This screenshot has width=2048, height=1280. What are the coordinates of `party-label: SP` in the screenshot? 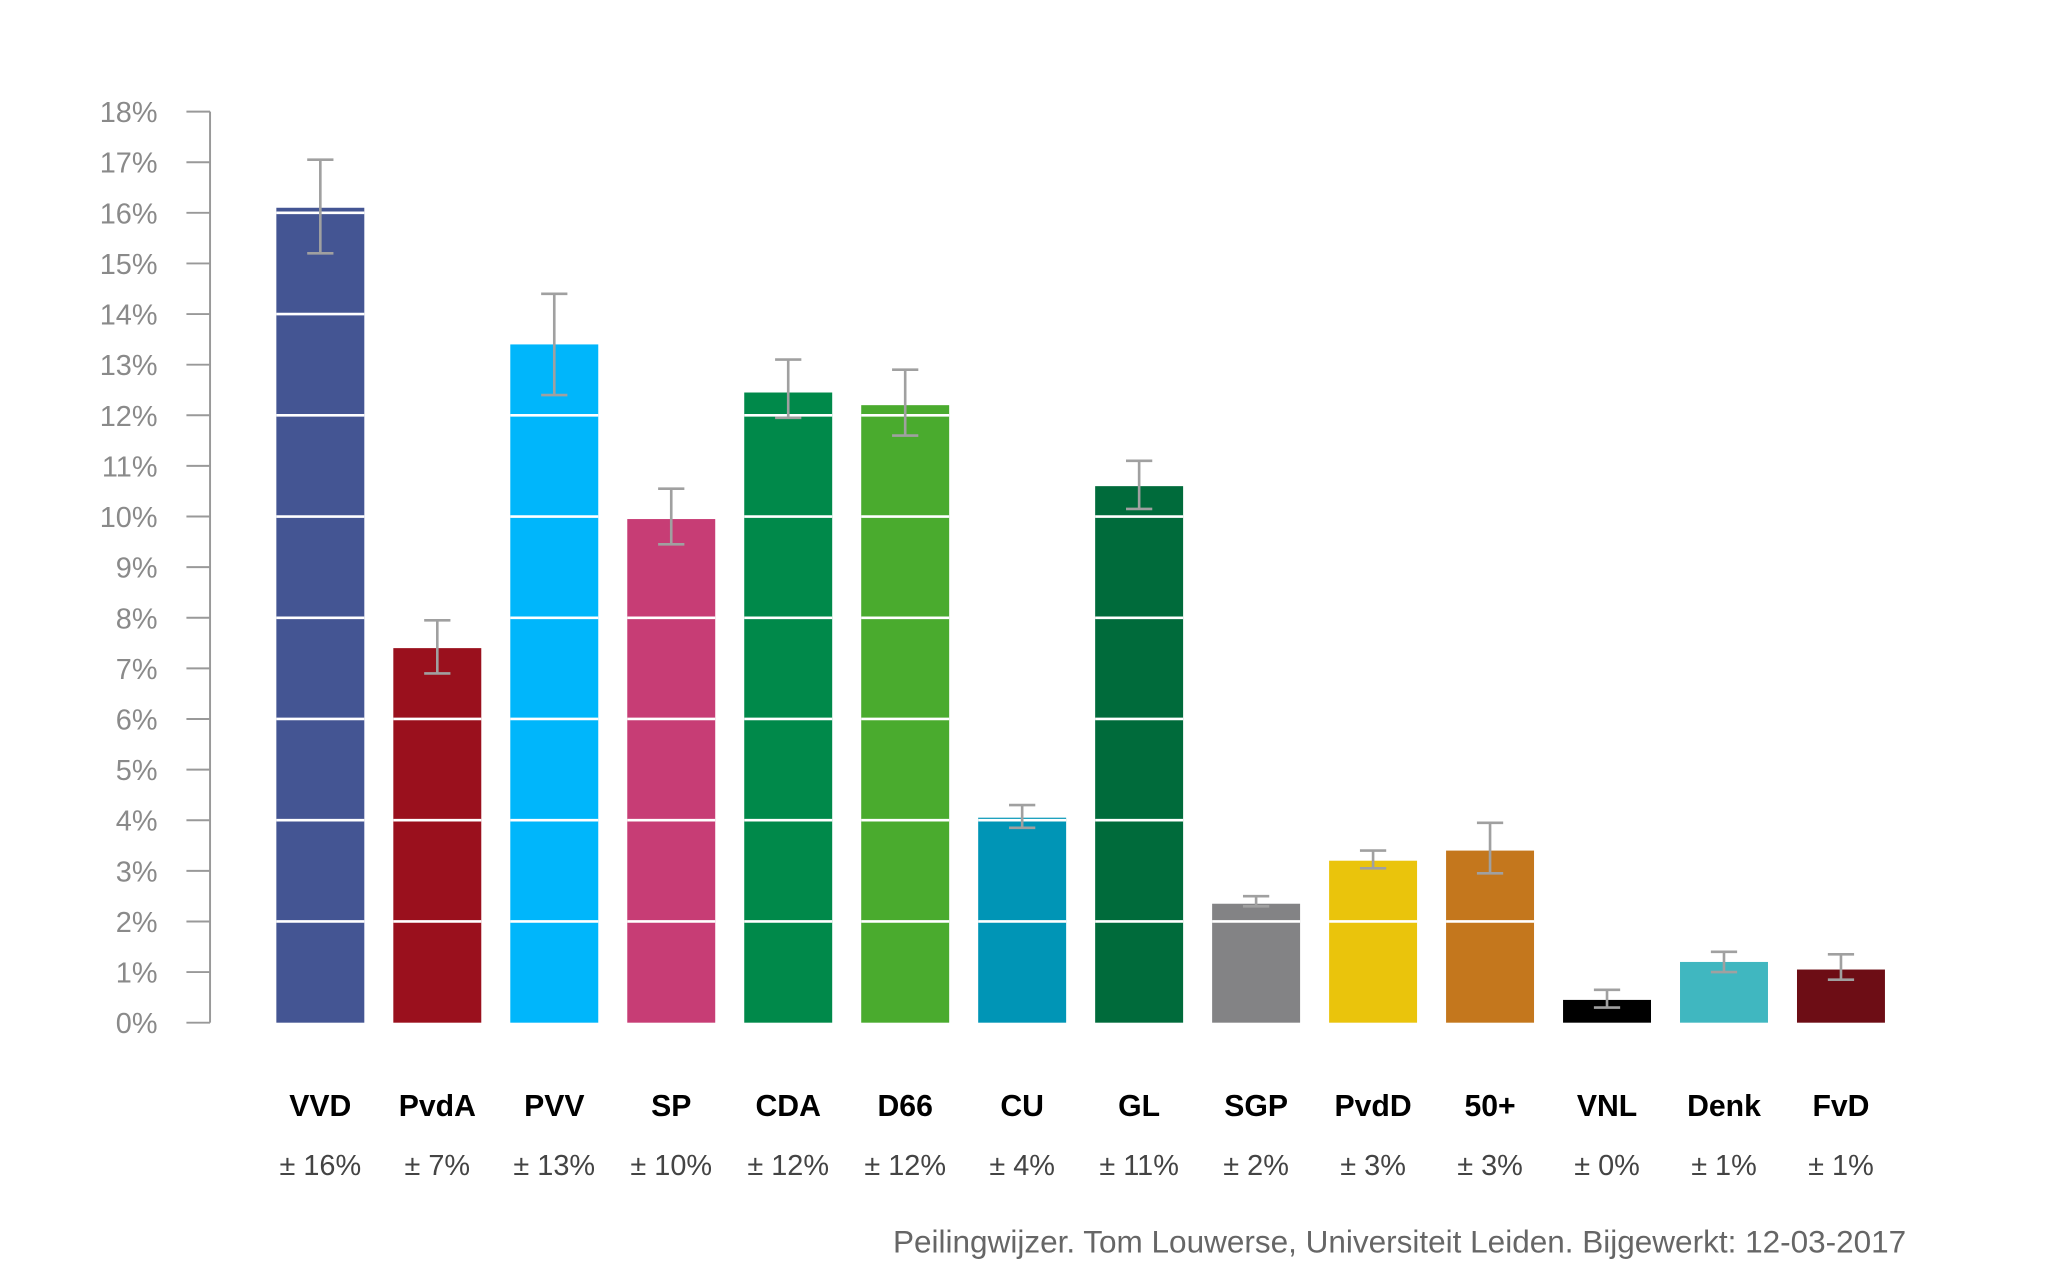 It's located at (671, 1106).